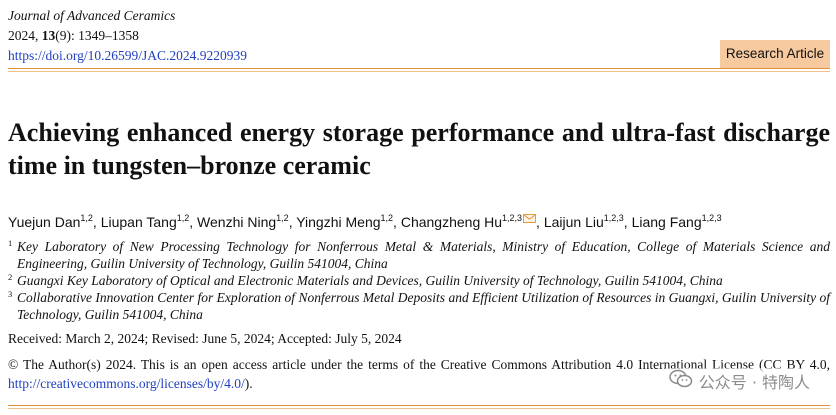  What do you see at coordinates (573, 222) in the screenshot?
I see `author-name: Laijun Liu` at bounding box center [573, 222].